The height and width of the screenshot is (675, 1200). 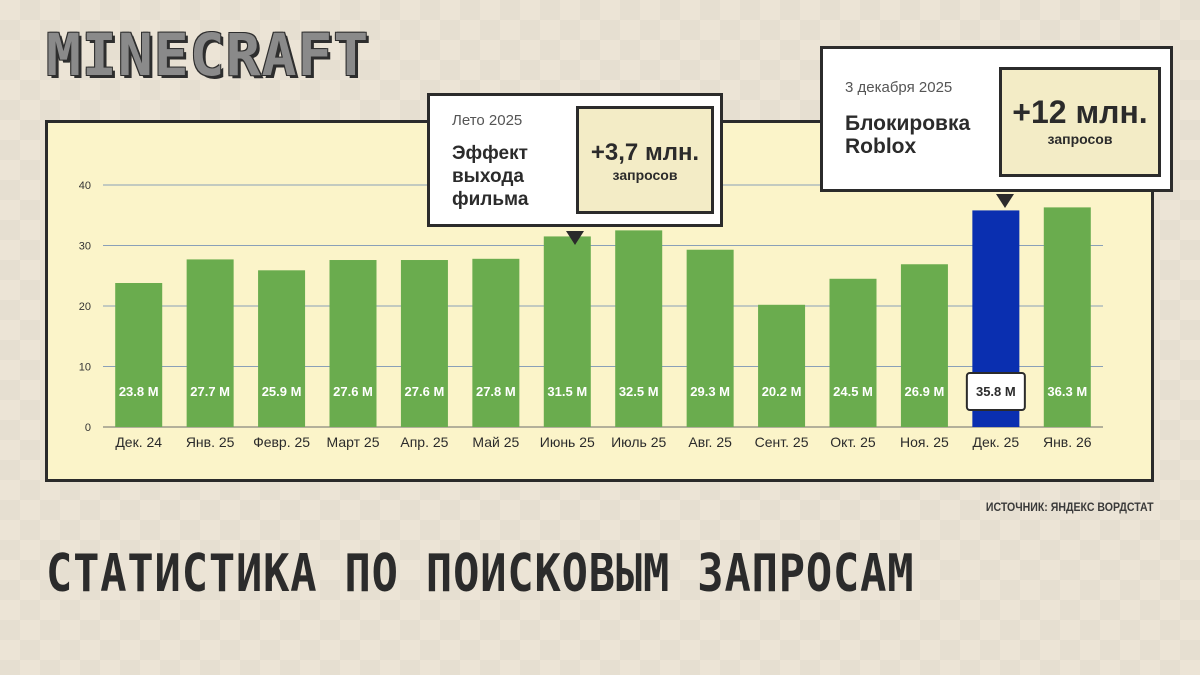 What do you see at coordinates (638, 442) in the screenshot?
I see `x-tick-label: Июль 25` at bounding box center [638, 442].